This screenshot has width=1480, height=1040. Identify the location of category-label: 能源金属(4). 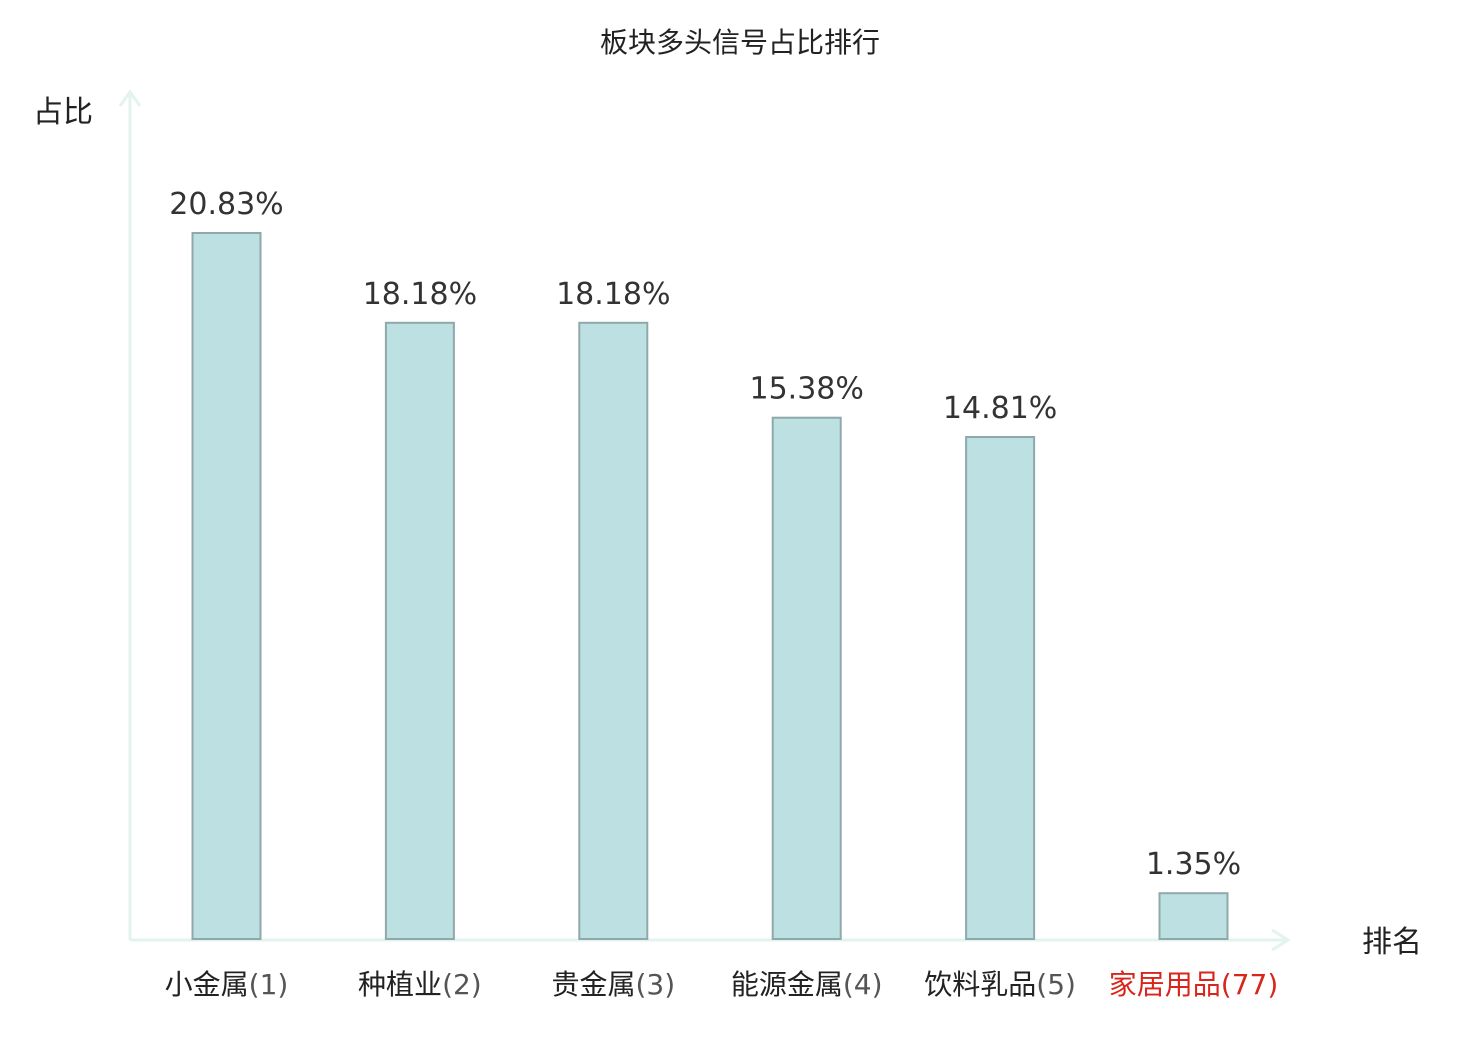
(807, 984).